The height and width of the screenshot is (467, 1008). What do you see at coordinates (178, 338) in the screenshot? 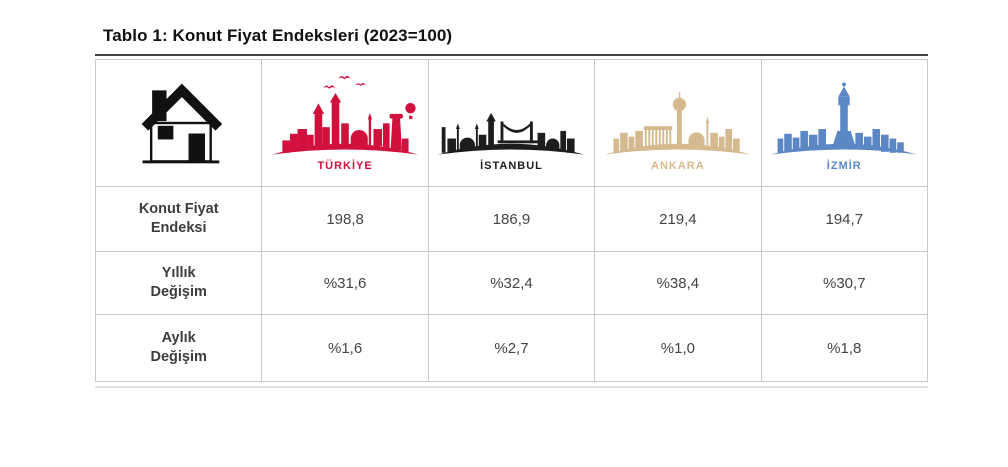
I see `row-label-line: Aylık` at bounding box center [178, 338].